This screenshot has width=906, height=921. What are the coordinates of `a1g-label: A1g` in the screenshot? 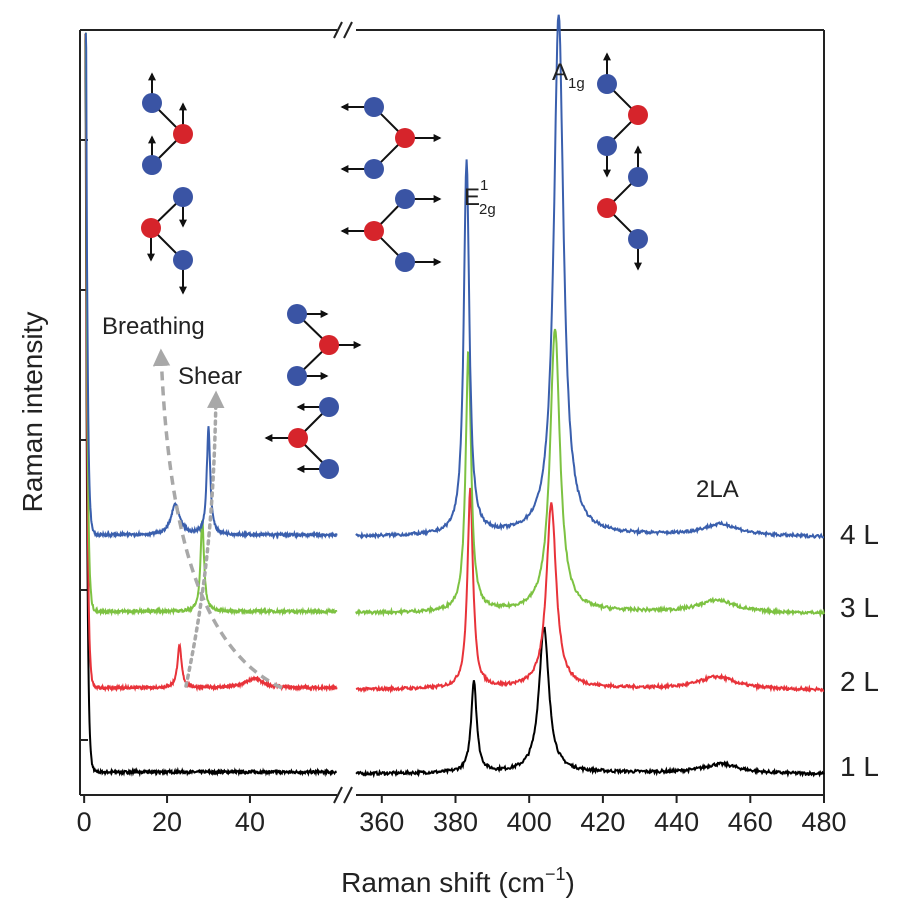 It's located at (568, 75).